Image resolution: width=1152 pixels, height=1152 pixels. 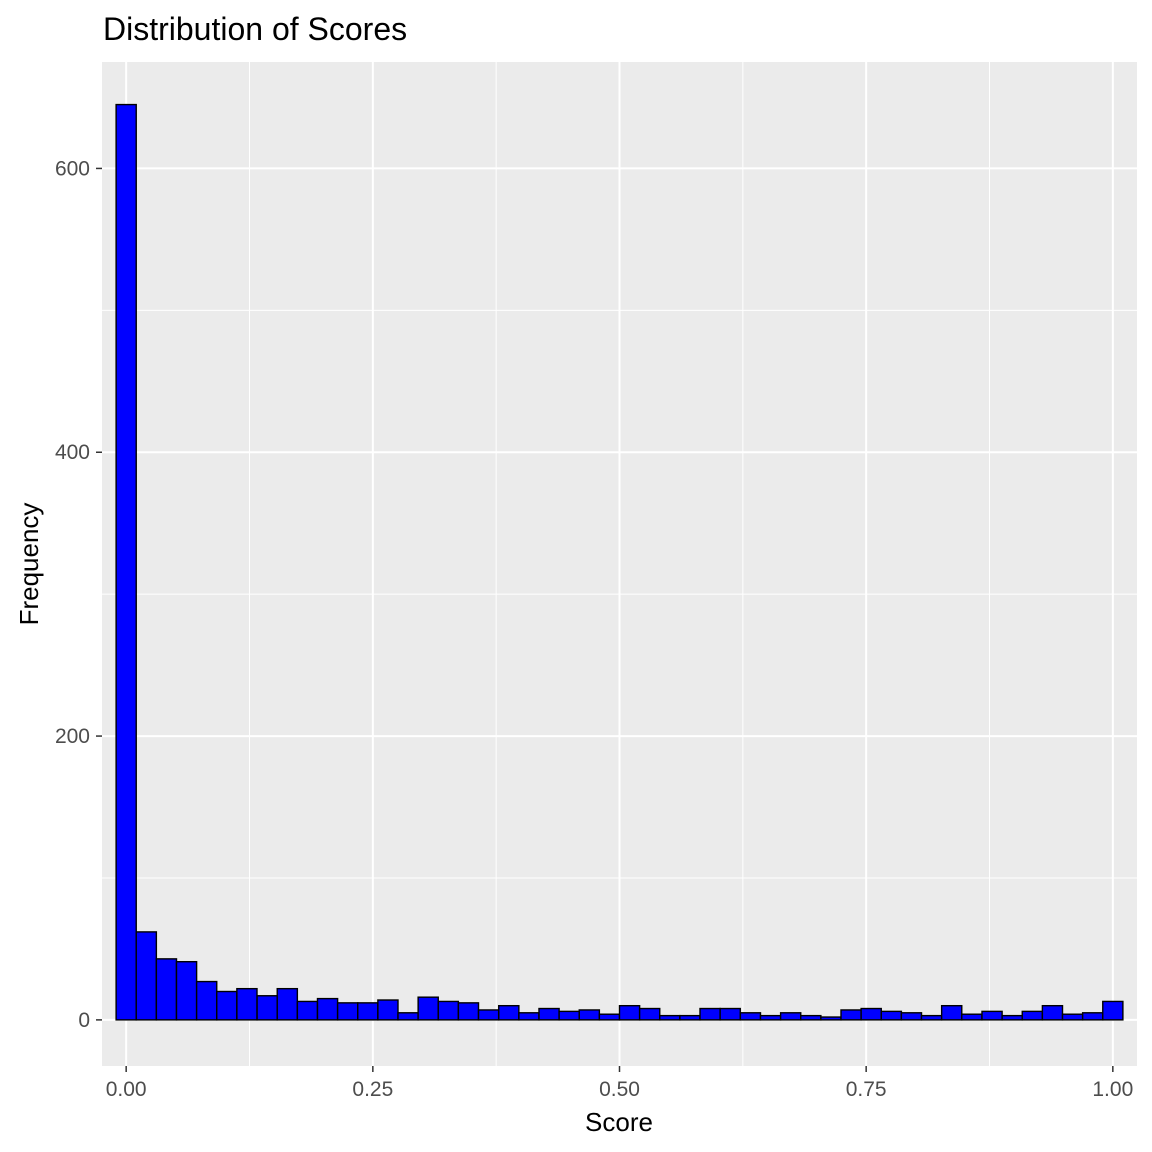 What do you see at coordinates (84, 1020) in the screenshot?
I see `y-tick-label: 0` at bounding box center [84, 1020].